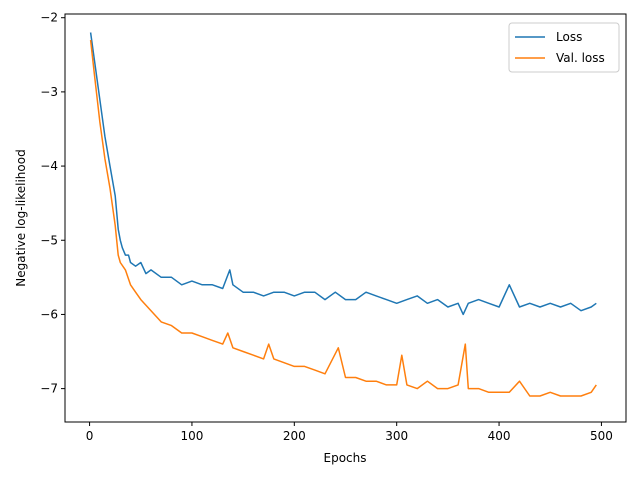 The width and height of the screenshot is (640, 480). What do you see at coordinates (21, 217) in the screenshot?
I see `y-axis-label: Negative log-likelihood` at bounding box center [21, 217].